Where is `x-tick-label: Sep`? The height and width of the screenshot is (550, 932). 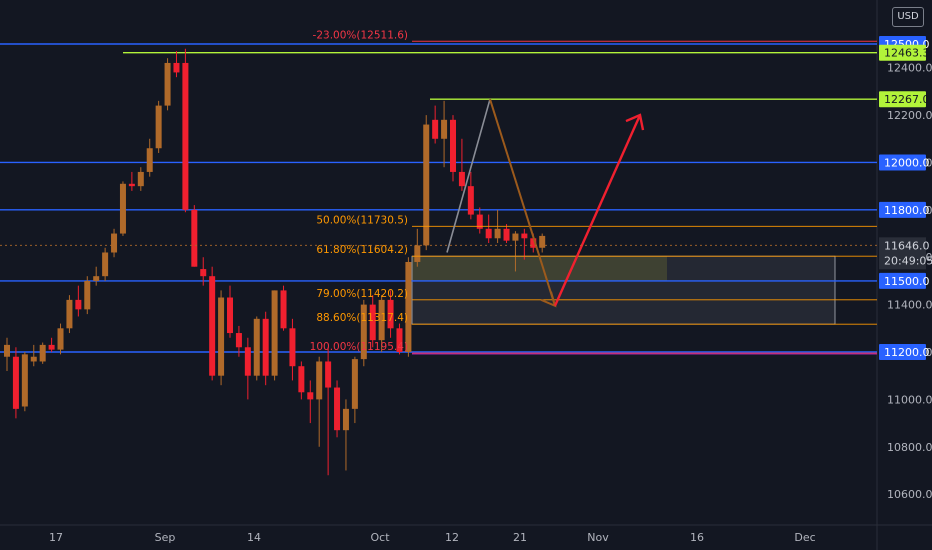
x-tick-label: Sep is located at coordinates (165, 537).